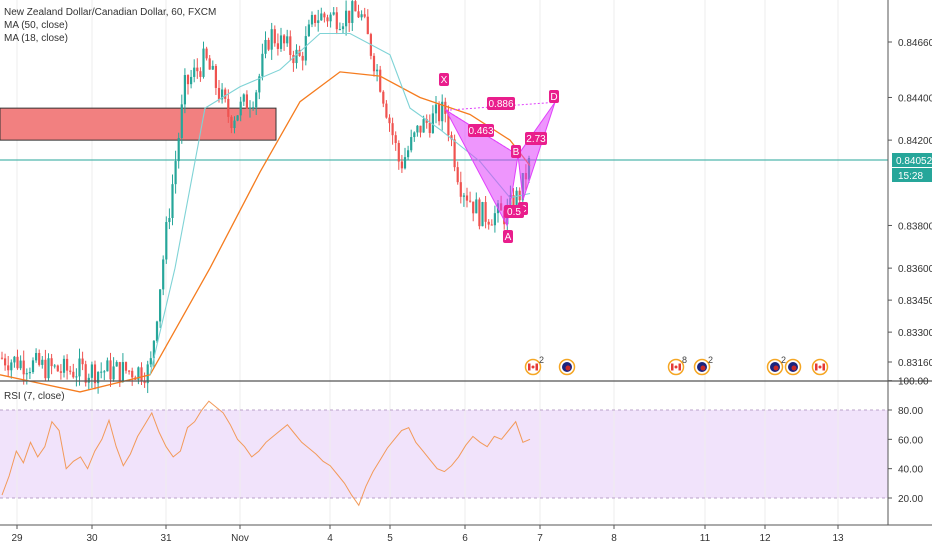 Image resolution: width=932 pixels, height=550 pixels. Describe the element at coordinates (820, 367) in the screenshot. I see `flag-ca-event-icon` at that location.